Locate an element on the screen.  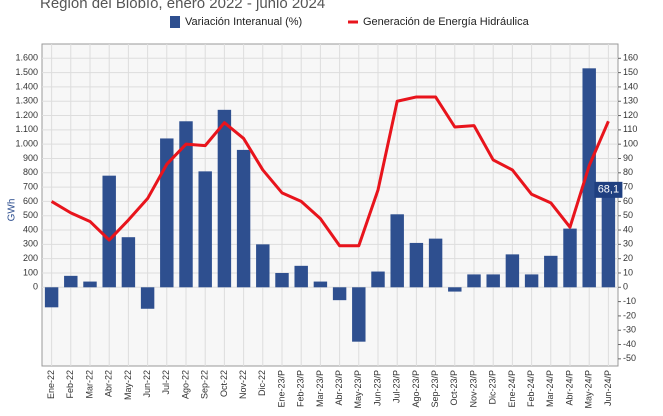
y2-tick-label: -20 is located at coordinates (629, 315).